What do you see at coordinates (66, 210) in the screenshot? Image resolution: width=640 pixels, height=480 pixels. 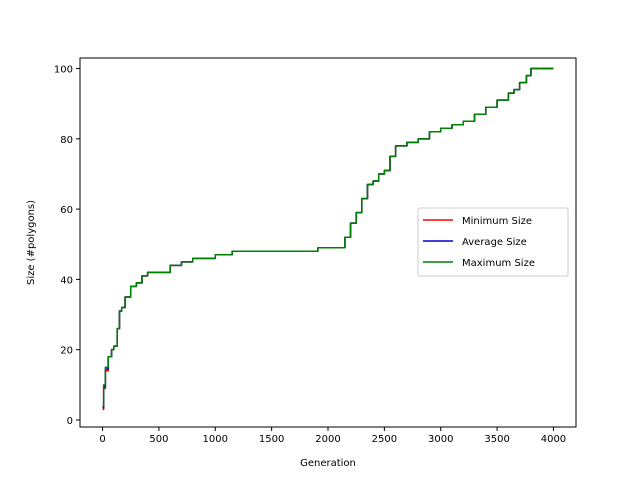 I see `y-tick-label: 60` at bounding box center [66, 210].